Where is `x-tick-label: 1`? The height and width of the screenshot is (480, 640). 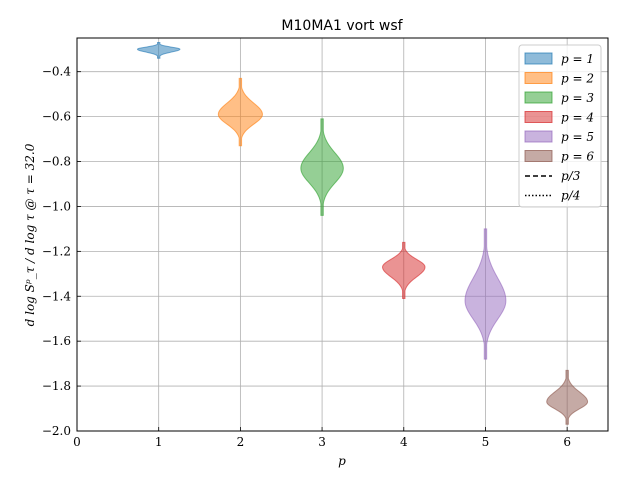 x-tick-label: 1 is located at coordinates (159, 442).